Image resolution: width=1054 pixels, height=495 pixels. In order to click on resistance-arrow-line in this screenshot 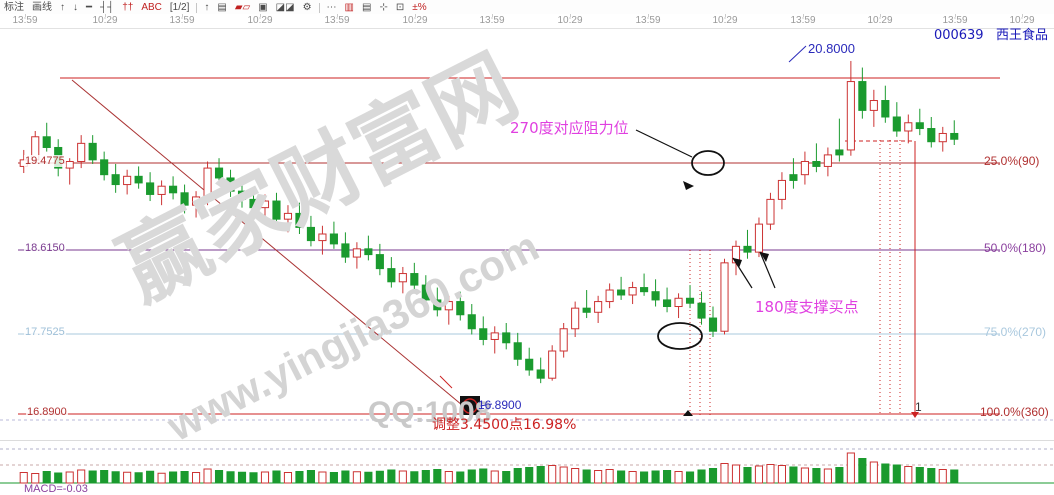, I will do `click(664, 143)`.